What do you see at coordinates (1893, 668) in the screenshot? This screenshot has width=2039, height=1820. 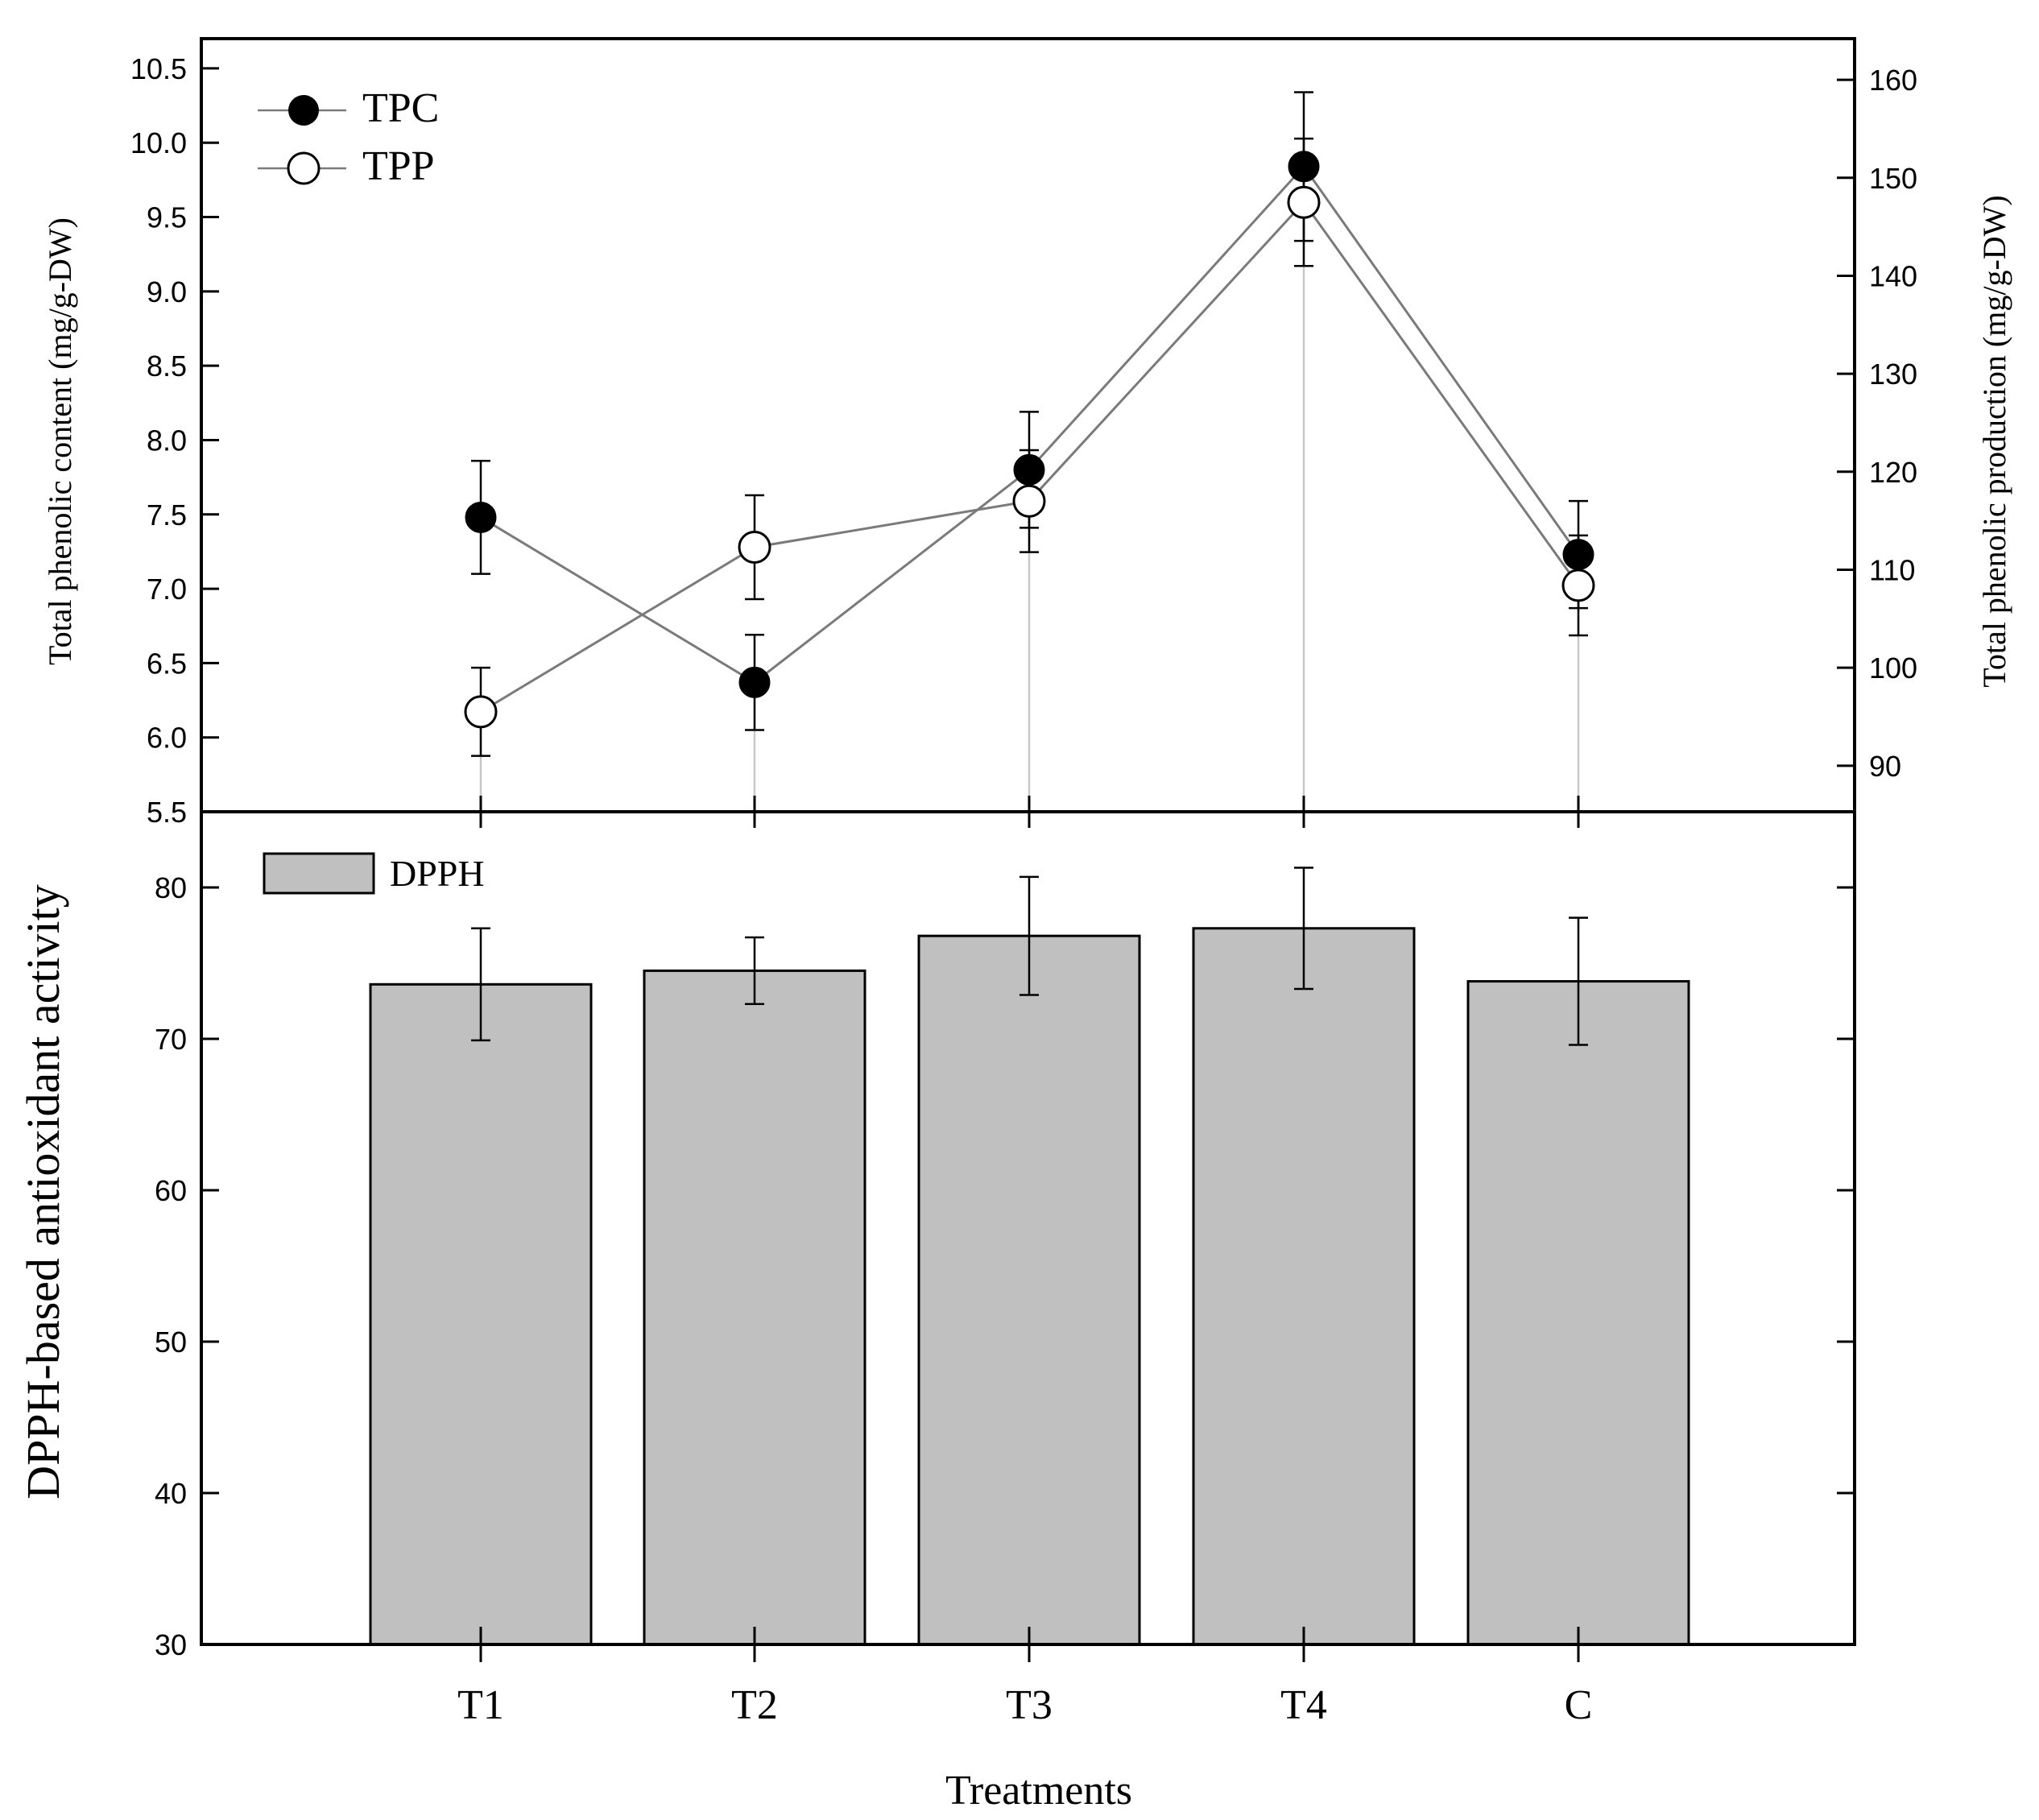 I see `top-right-tick-label: 100` at bounding box center [1893, 668].